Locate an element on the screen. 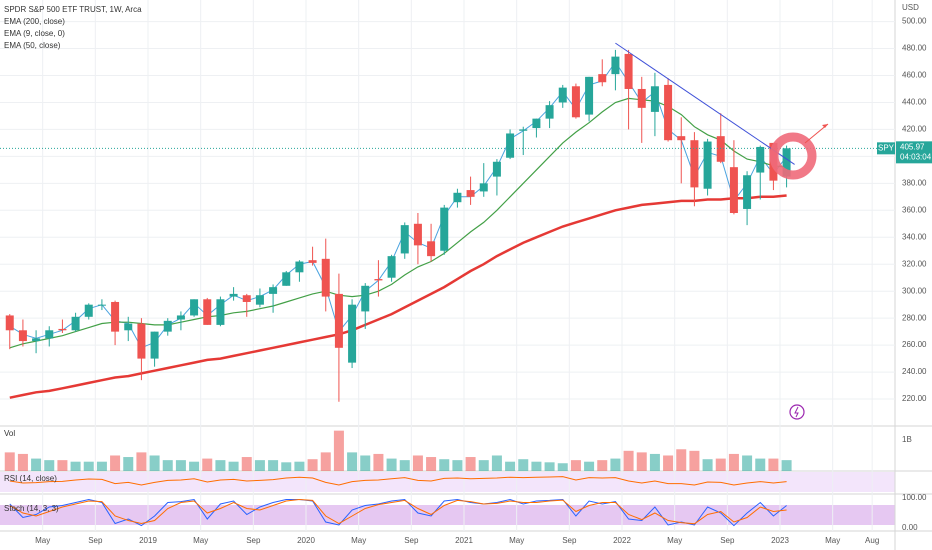 The width and height of the screenshot is (932, 550). y-tick-label: 360.00 is located at coordinates (914, 209).